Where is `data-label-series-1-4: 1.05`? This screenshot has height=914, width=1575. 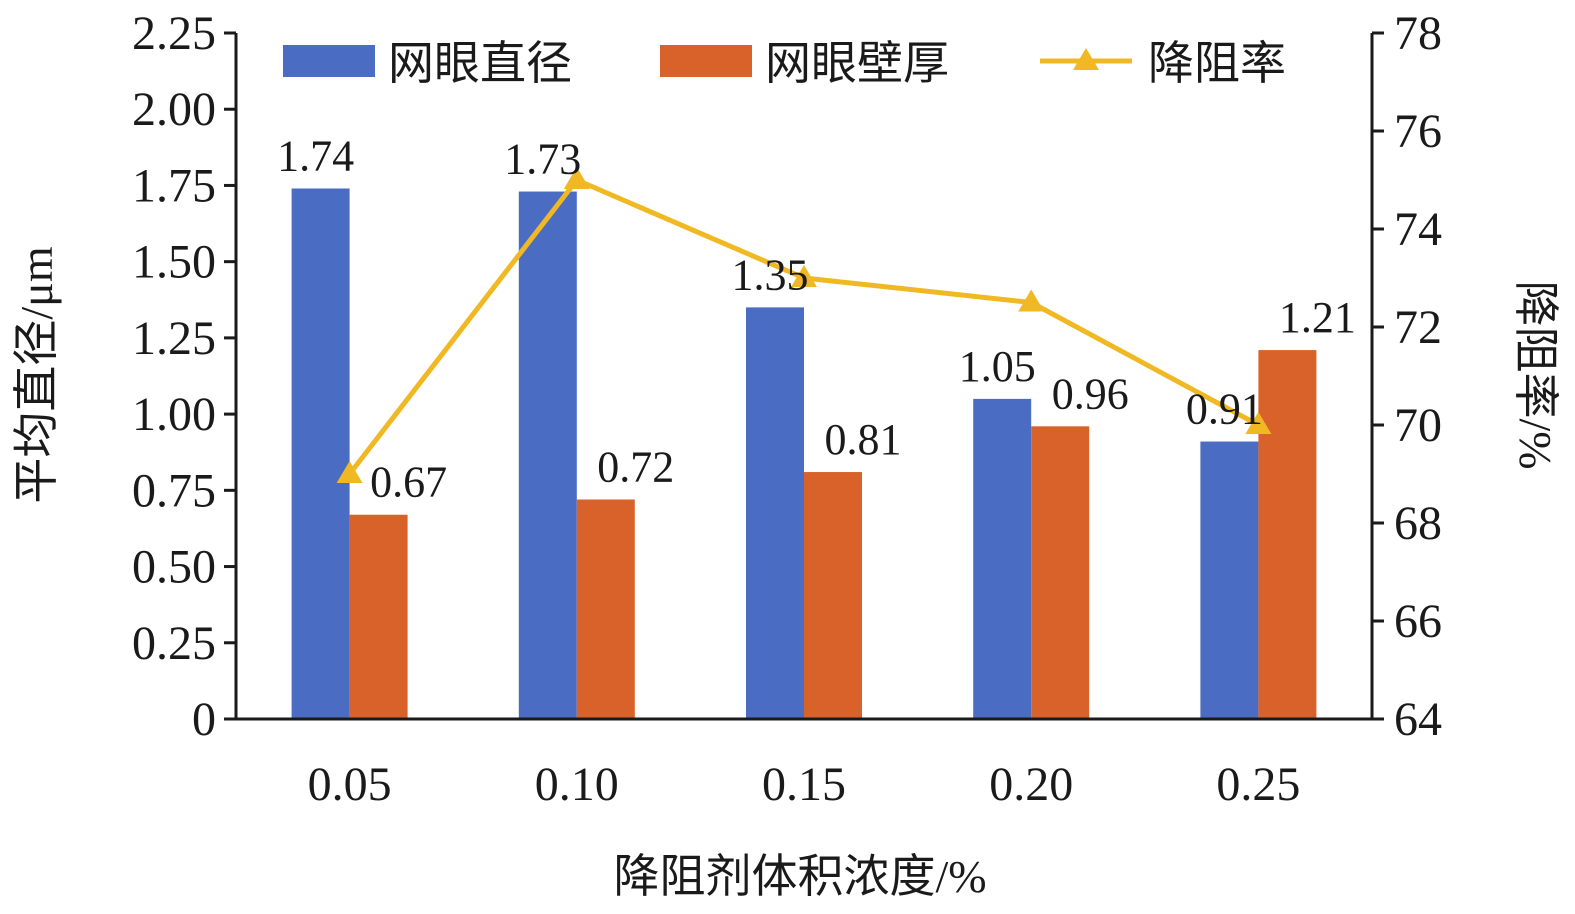 data-label-series-1-4: 1.05 is located at coordinates (997, 366).